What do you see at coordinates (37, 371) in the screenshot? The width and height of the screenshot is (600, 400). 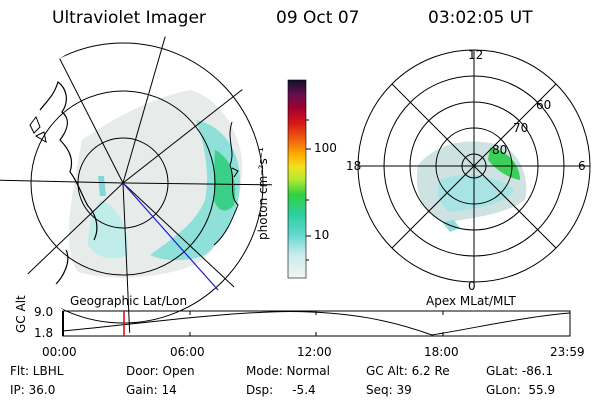 I see `filter-info: Flt: LBHL` at bounding box center [37, 371].